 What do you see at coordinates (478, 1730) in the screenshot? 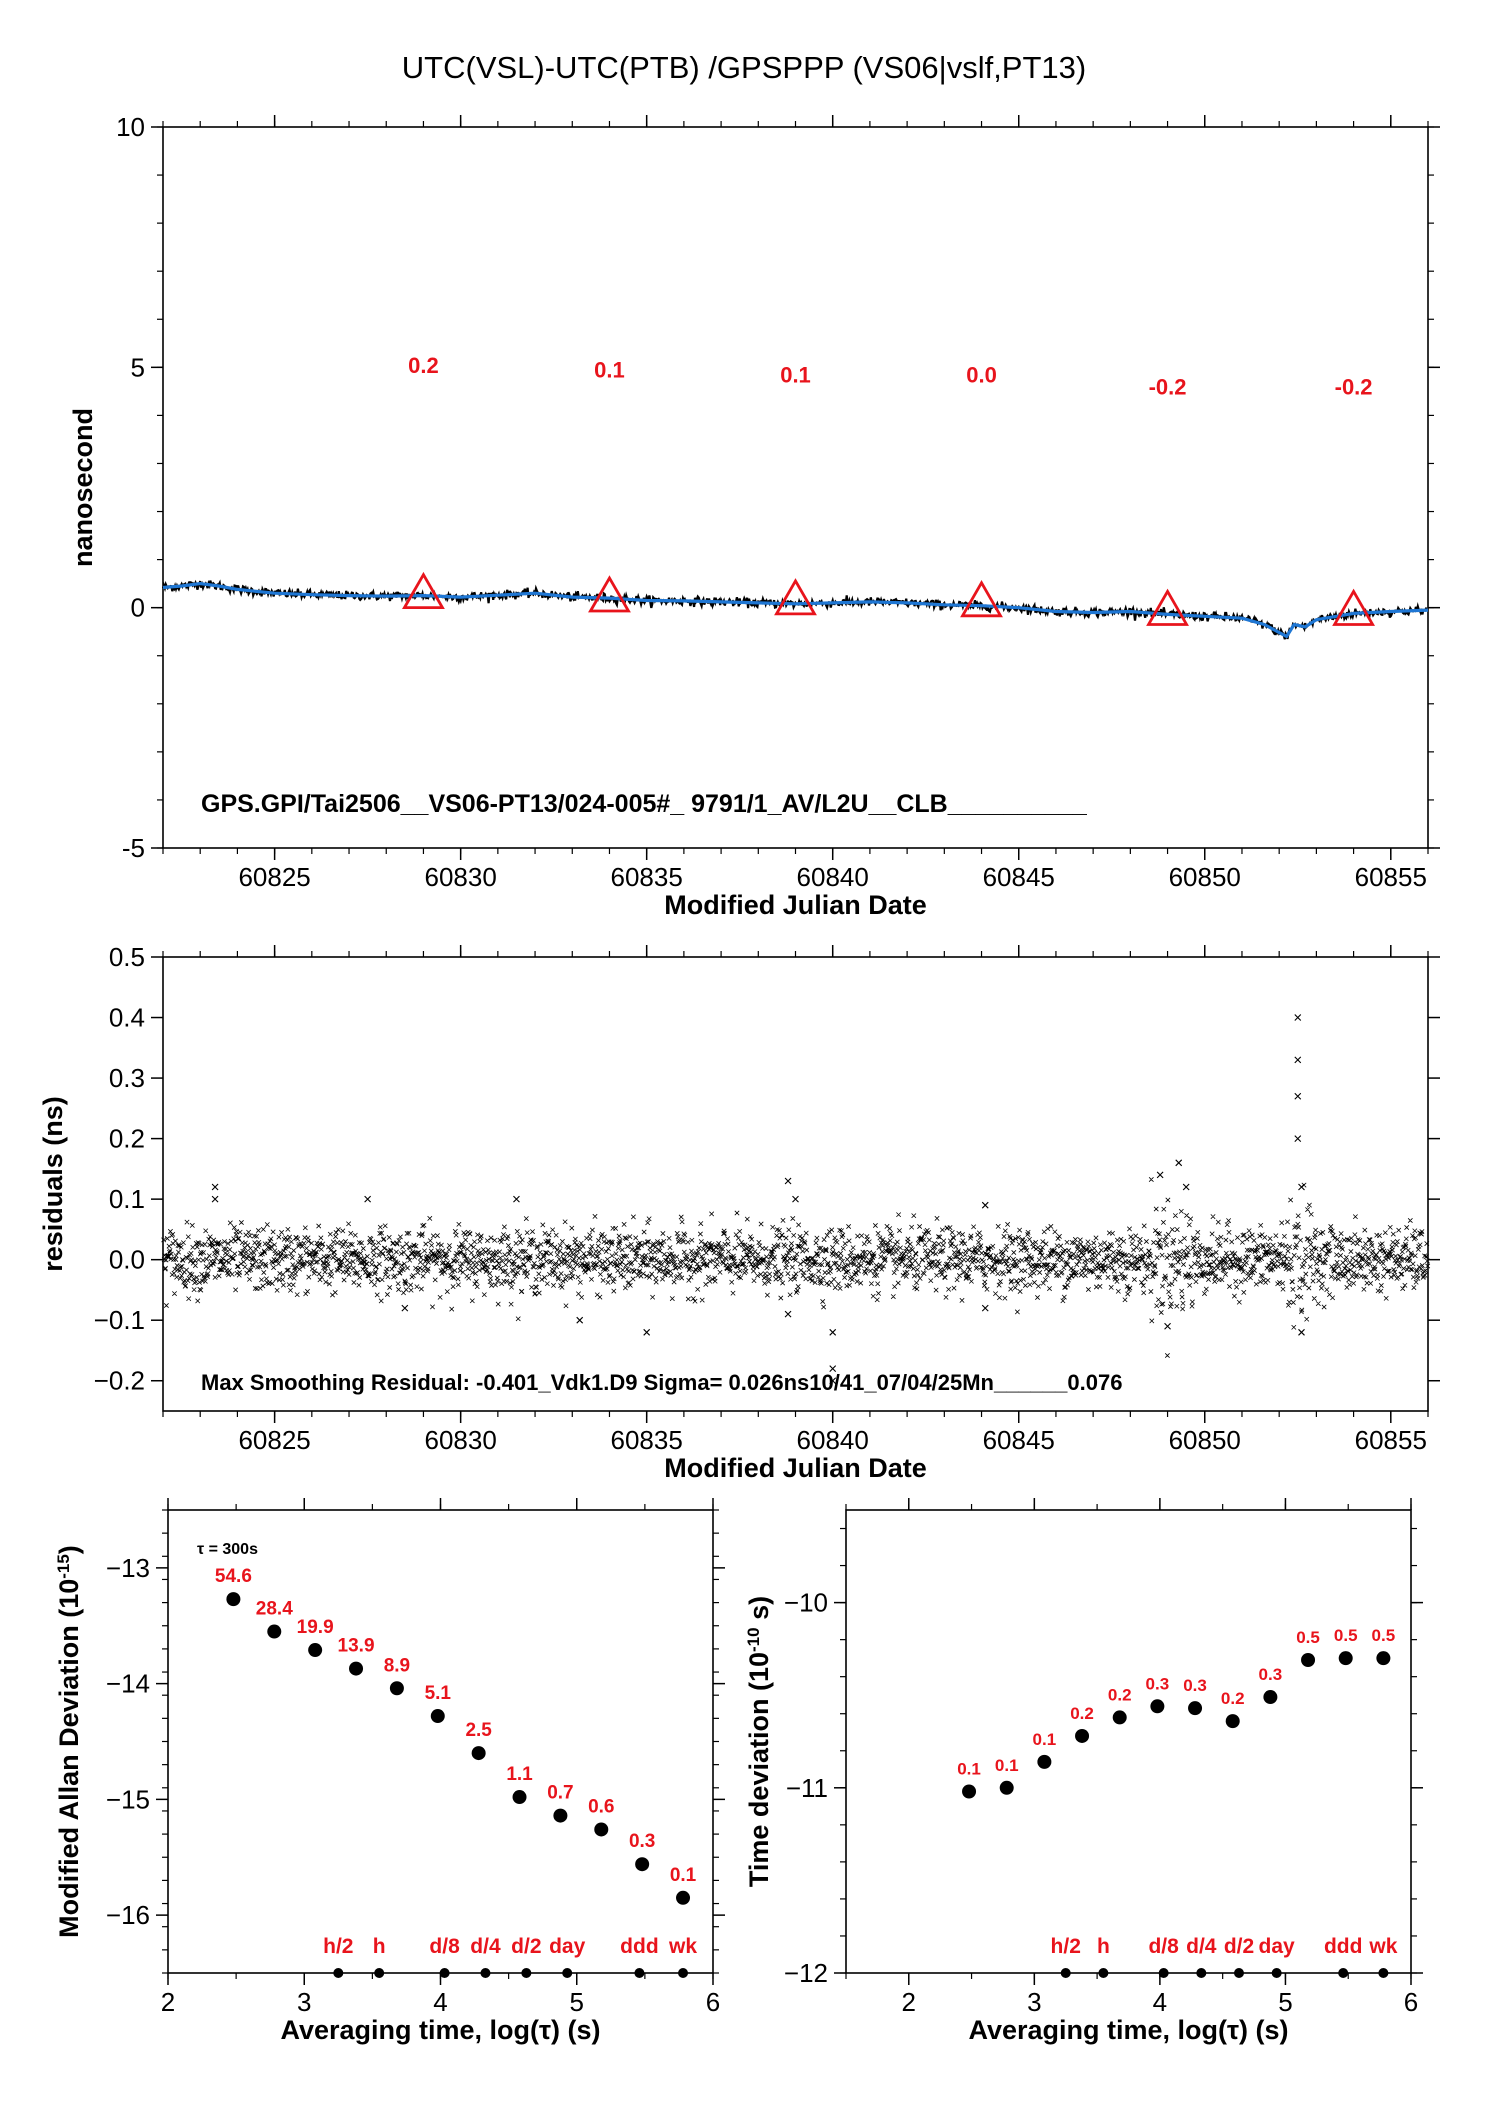
I see `point-value-label: 2.5` at bounding box center [478, 1730].